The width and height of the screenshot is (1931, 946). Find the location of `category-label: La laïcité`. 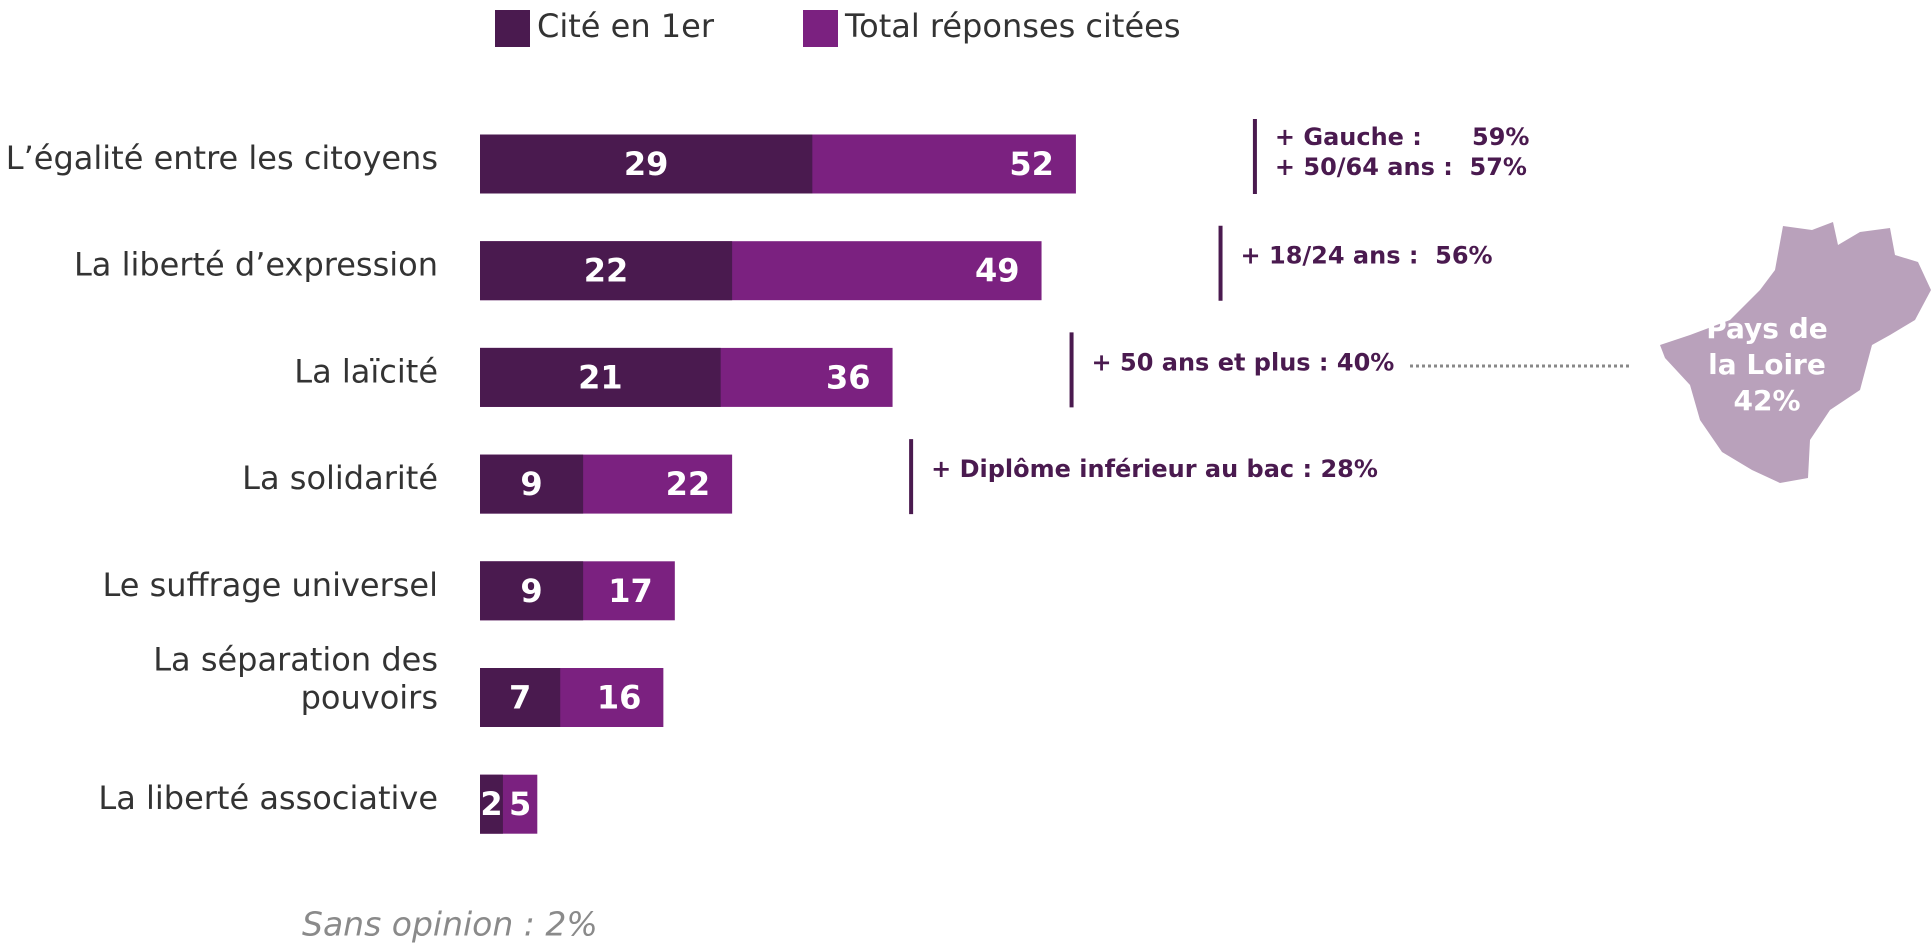

category-label: La laïcité is located at coordinates (366, 371).